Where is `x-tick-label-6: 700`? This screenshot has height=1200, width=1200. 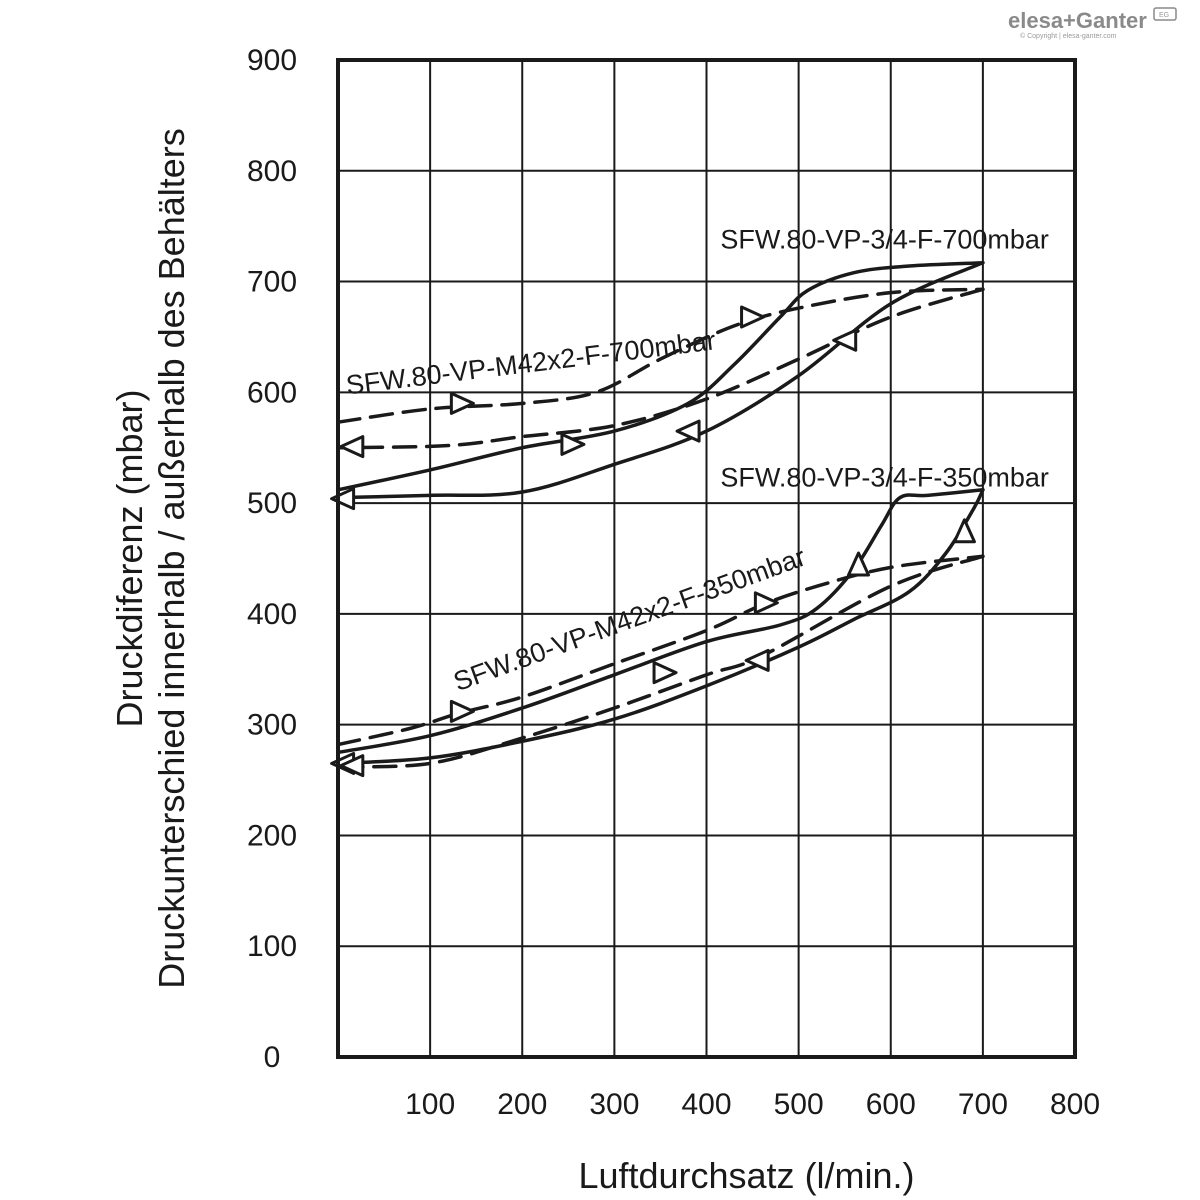
x-tick-label-6: 700 is located at coordinates (983, 1104).